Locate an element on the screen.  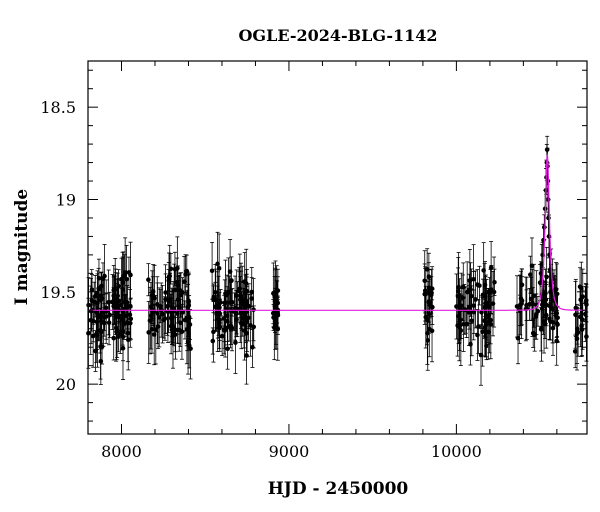
x-axis-label: HJD - 2450000 is located at coordinates (338, 489).